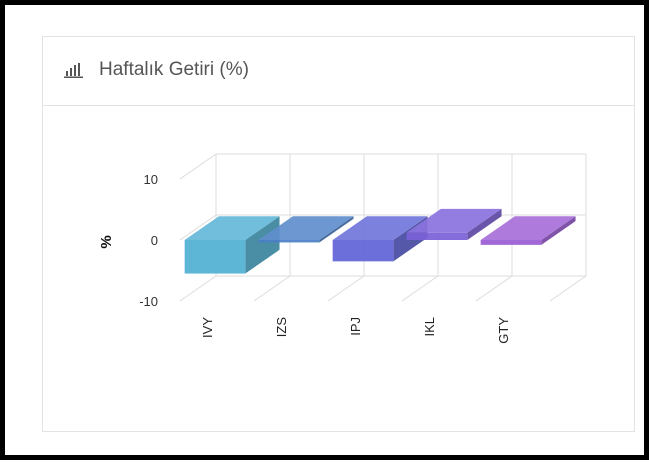 The height and width of the screenshot is (465, 649). What do you see at coordinates (73, 70) in the screenshot?
I see `bar-chart-icon` at bounding box center [73, 70].